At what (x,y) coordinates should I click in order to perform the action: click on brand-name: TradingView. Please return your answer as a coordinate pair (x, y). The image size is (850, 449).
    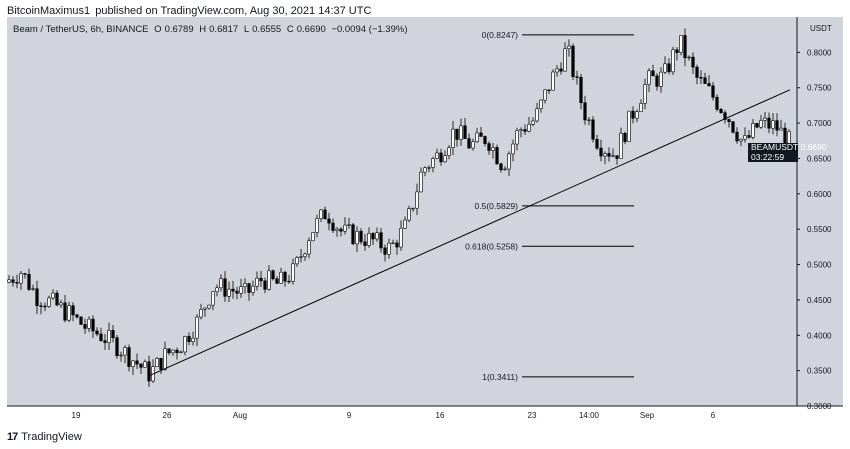
    Looking at the image, I should click on (51, 437).